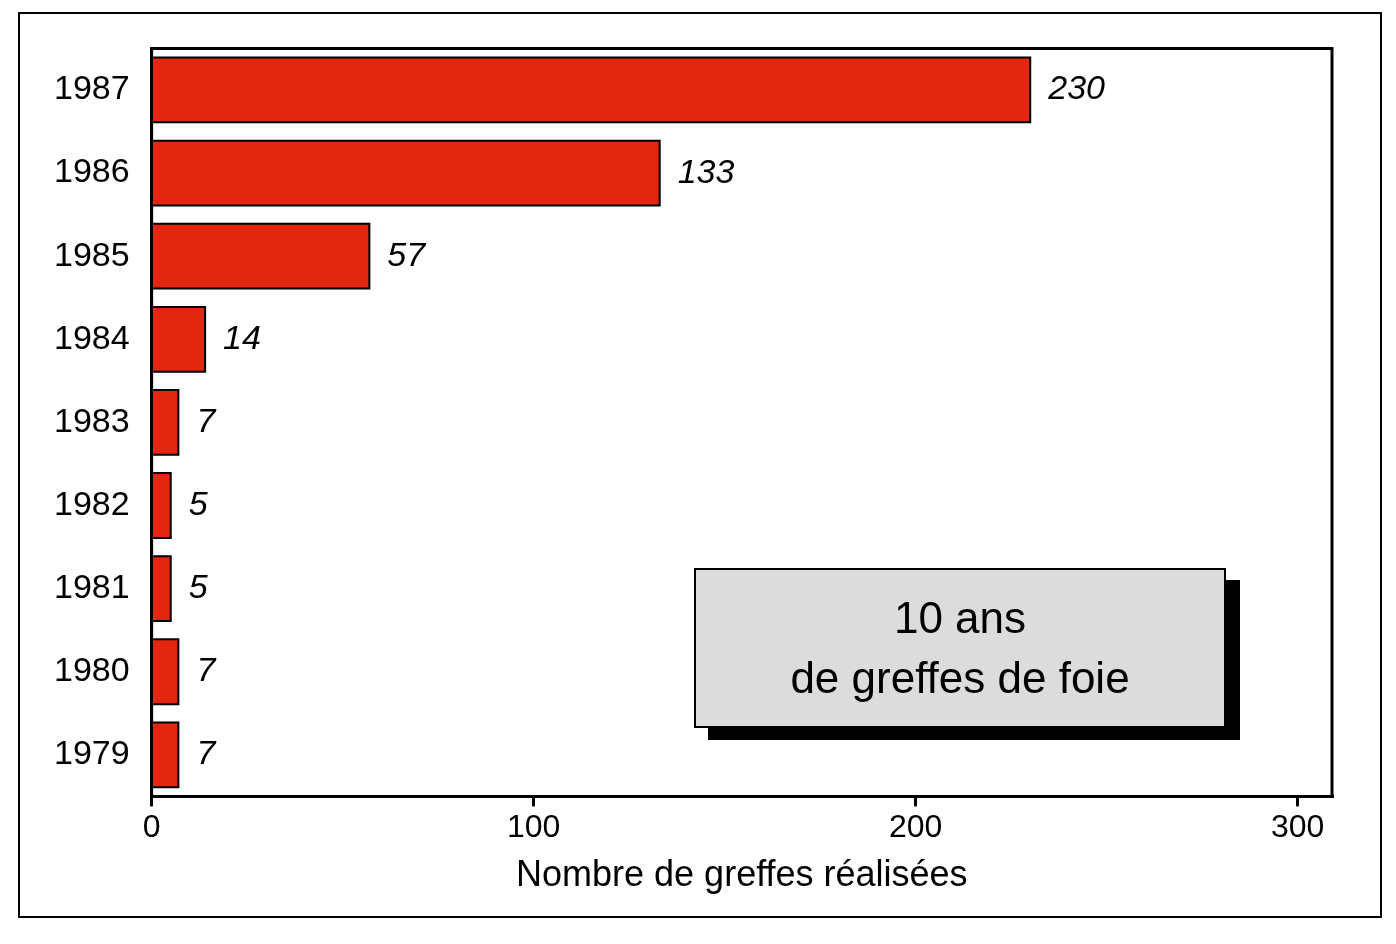  I want to click on x-tick-label: 0, so click(151, 826).